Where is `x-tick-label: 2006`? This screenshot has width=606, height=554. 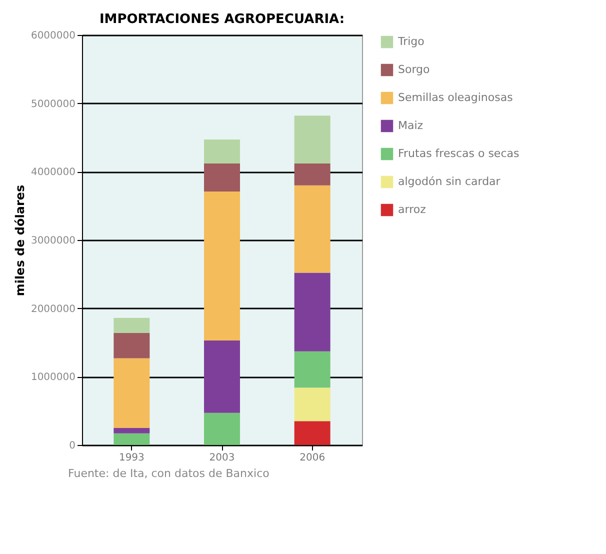
x-tick-label: 2006 is located at coordinates (313, 458).